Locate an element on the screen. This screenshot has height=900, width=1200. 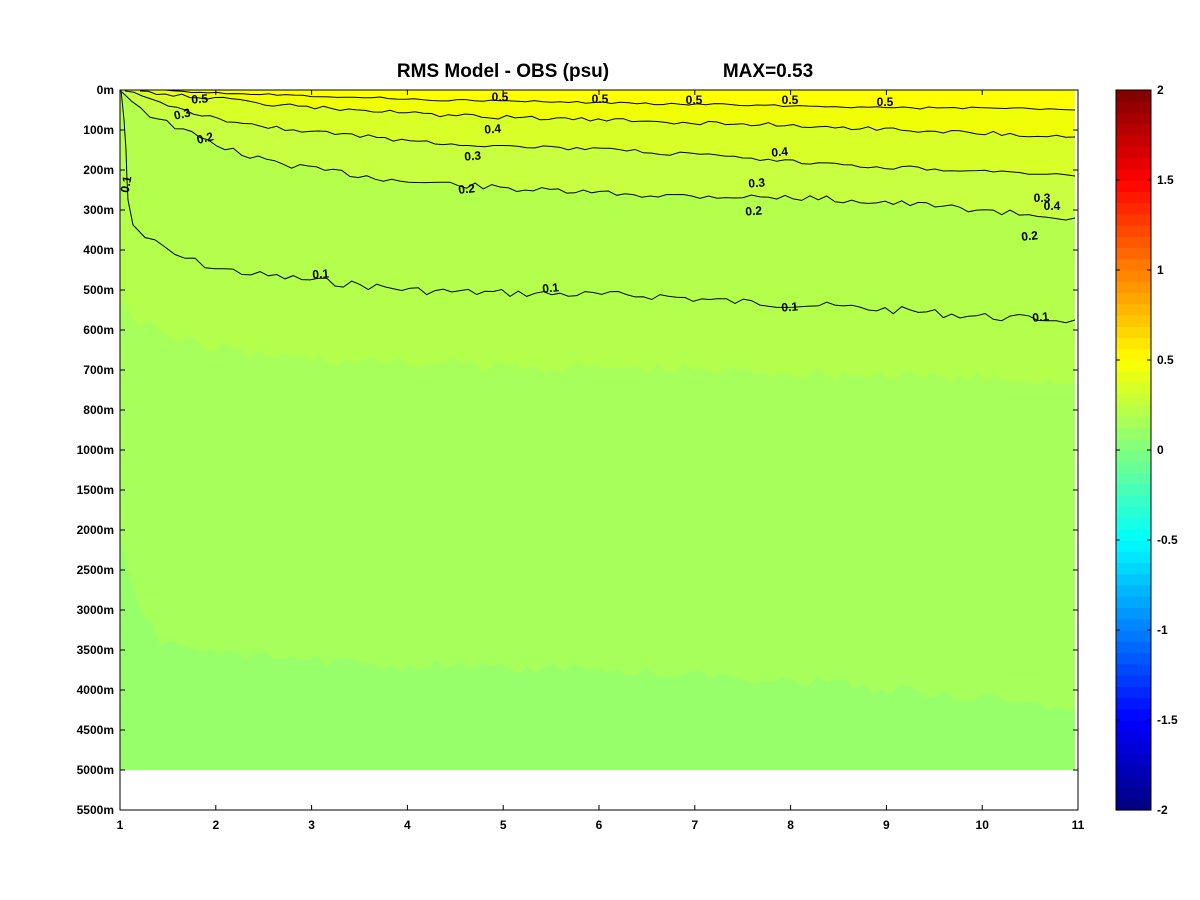
contour-line-0.3 is located at coordinates (600, 133).